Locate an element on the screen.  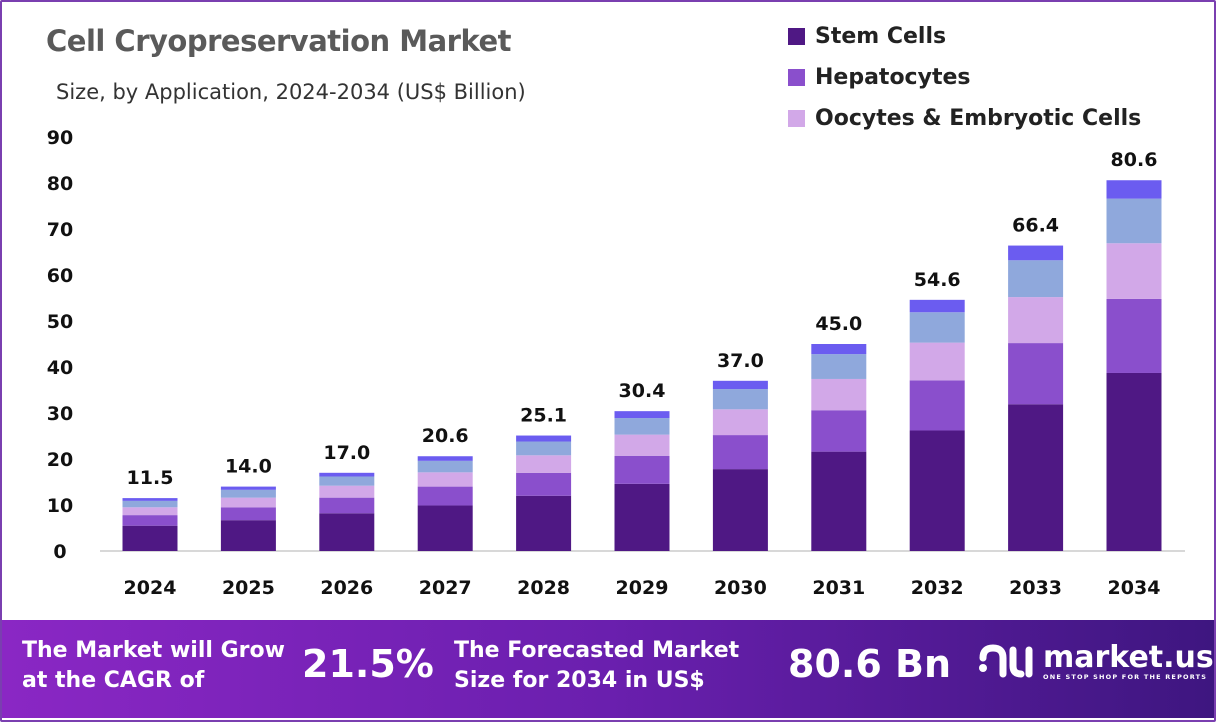
x-tick-label: 2024 is located at coordinates (150, 588).